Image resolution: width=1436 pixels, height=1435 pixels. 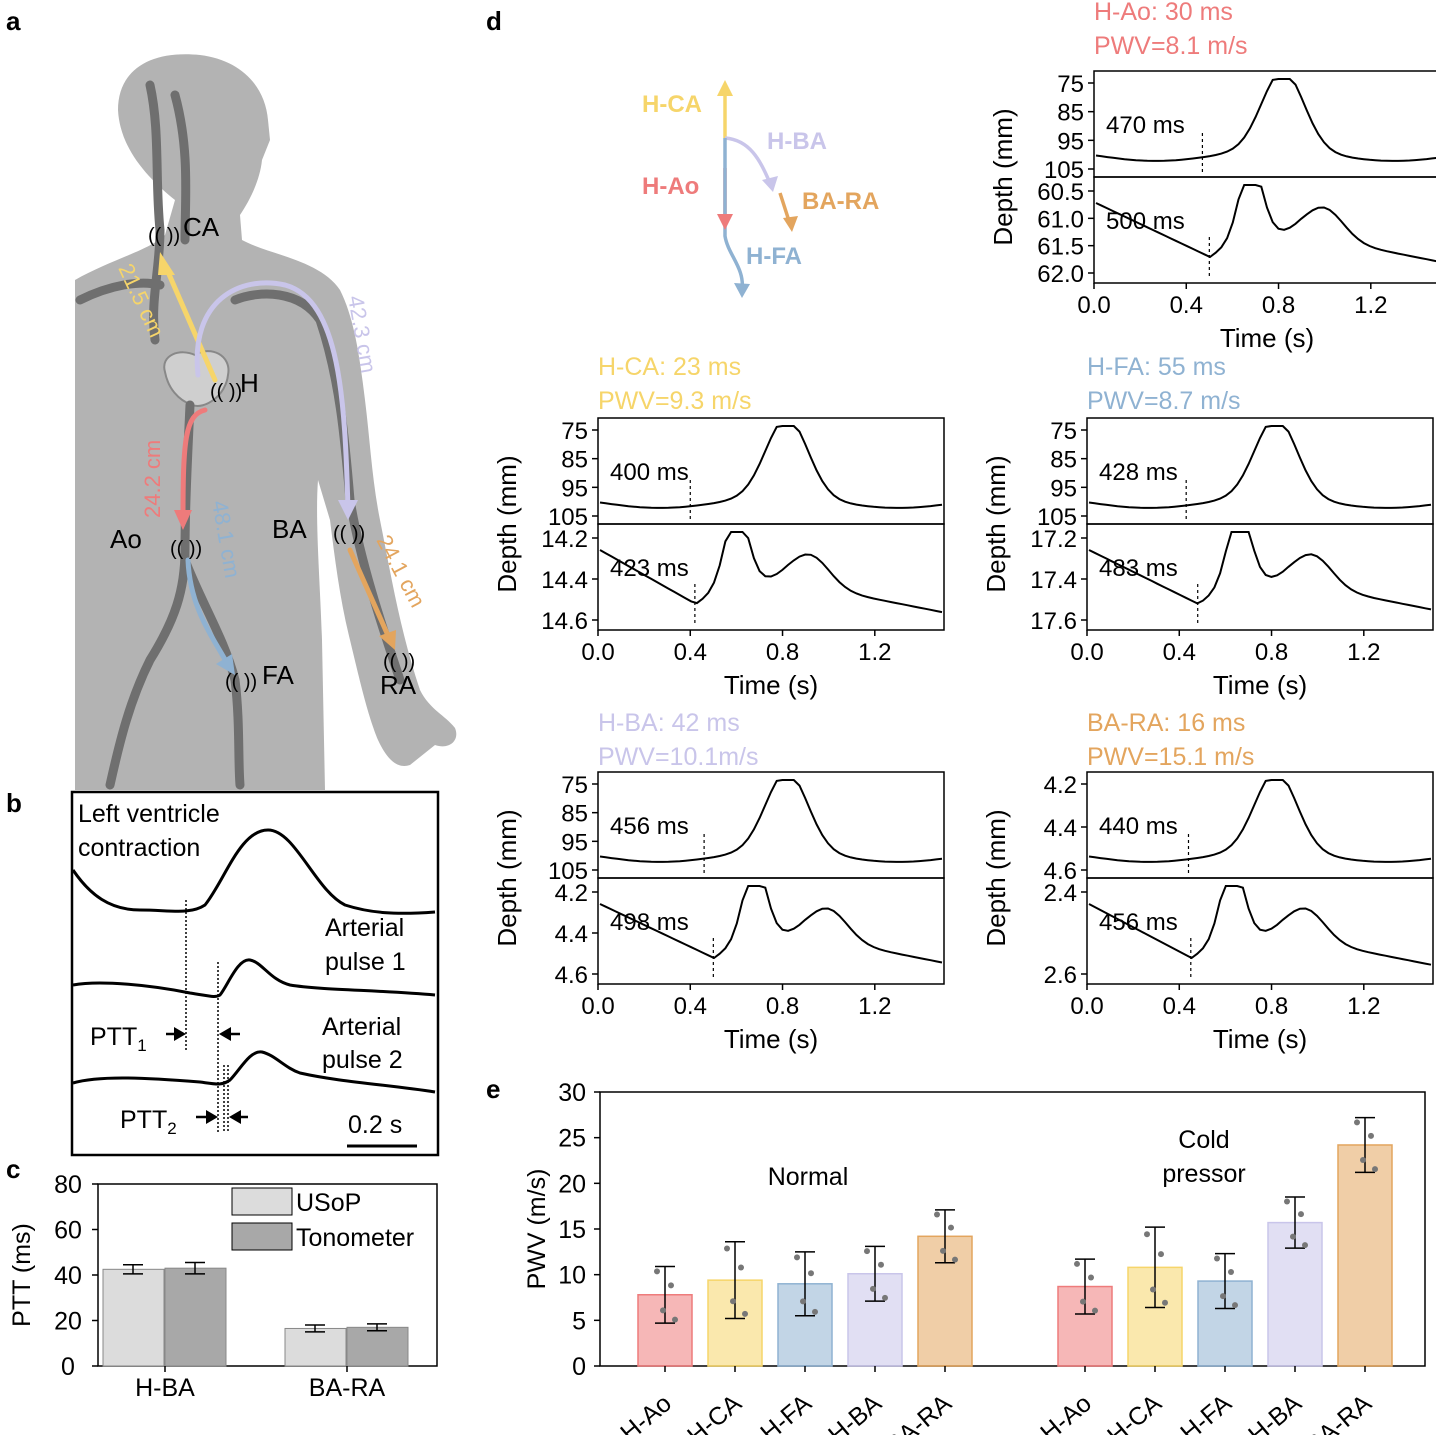 What do you see at coordinates (649, 568) in the screenshot?
I see `d-annot-bottom: 423 ms` at bounding box center [649, 568].